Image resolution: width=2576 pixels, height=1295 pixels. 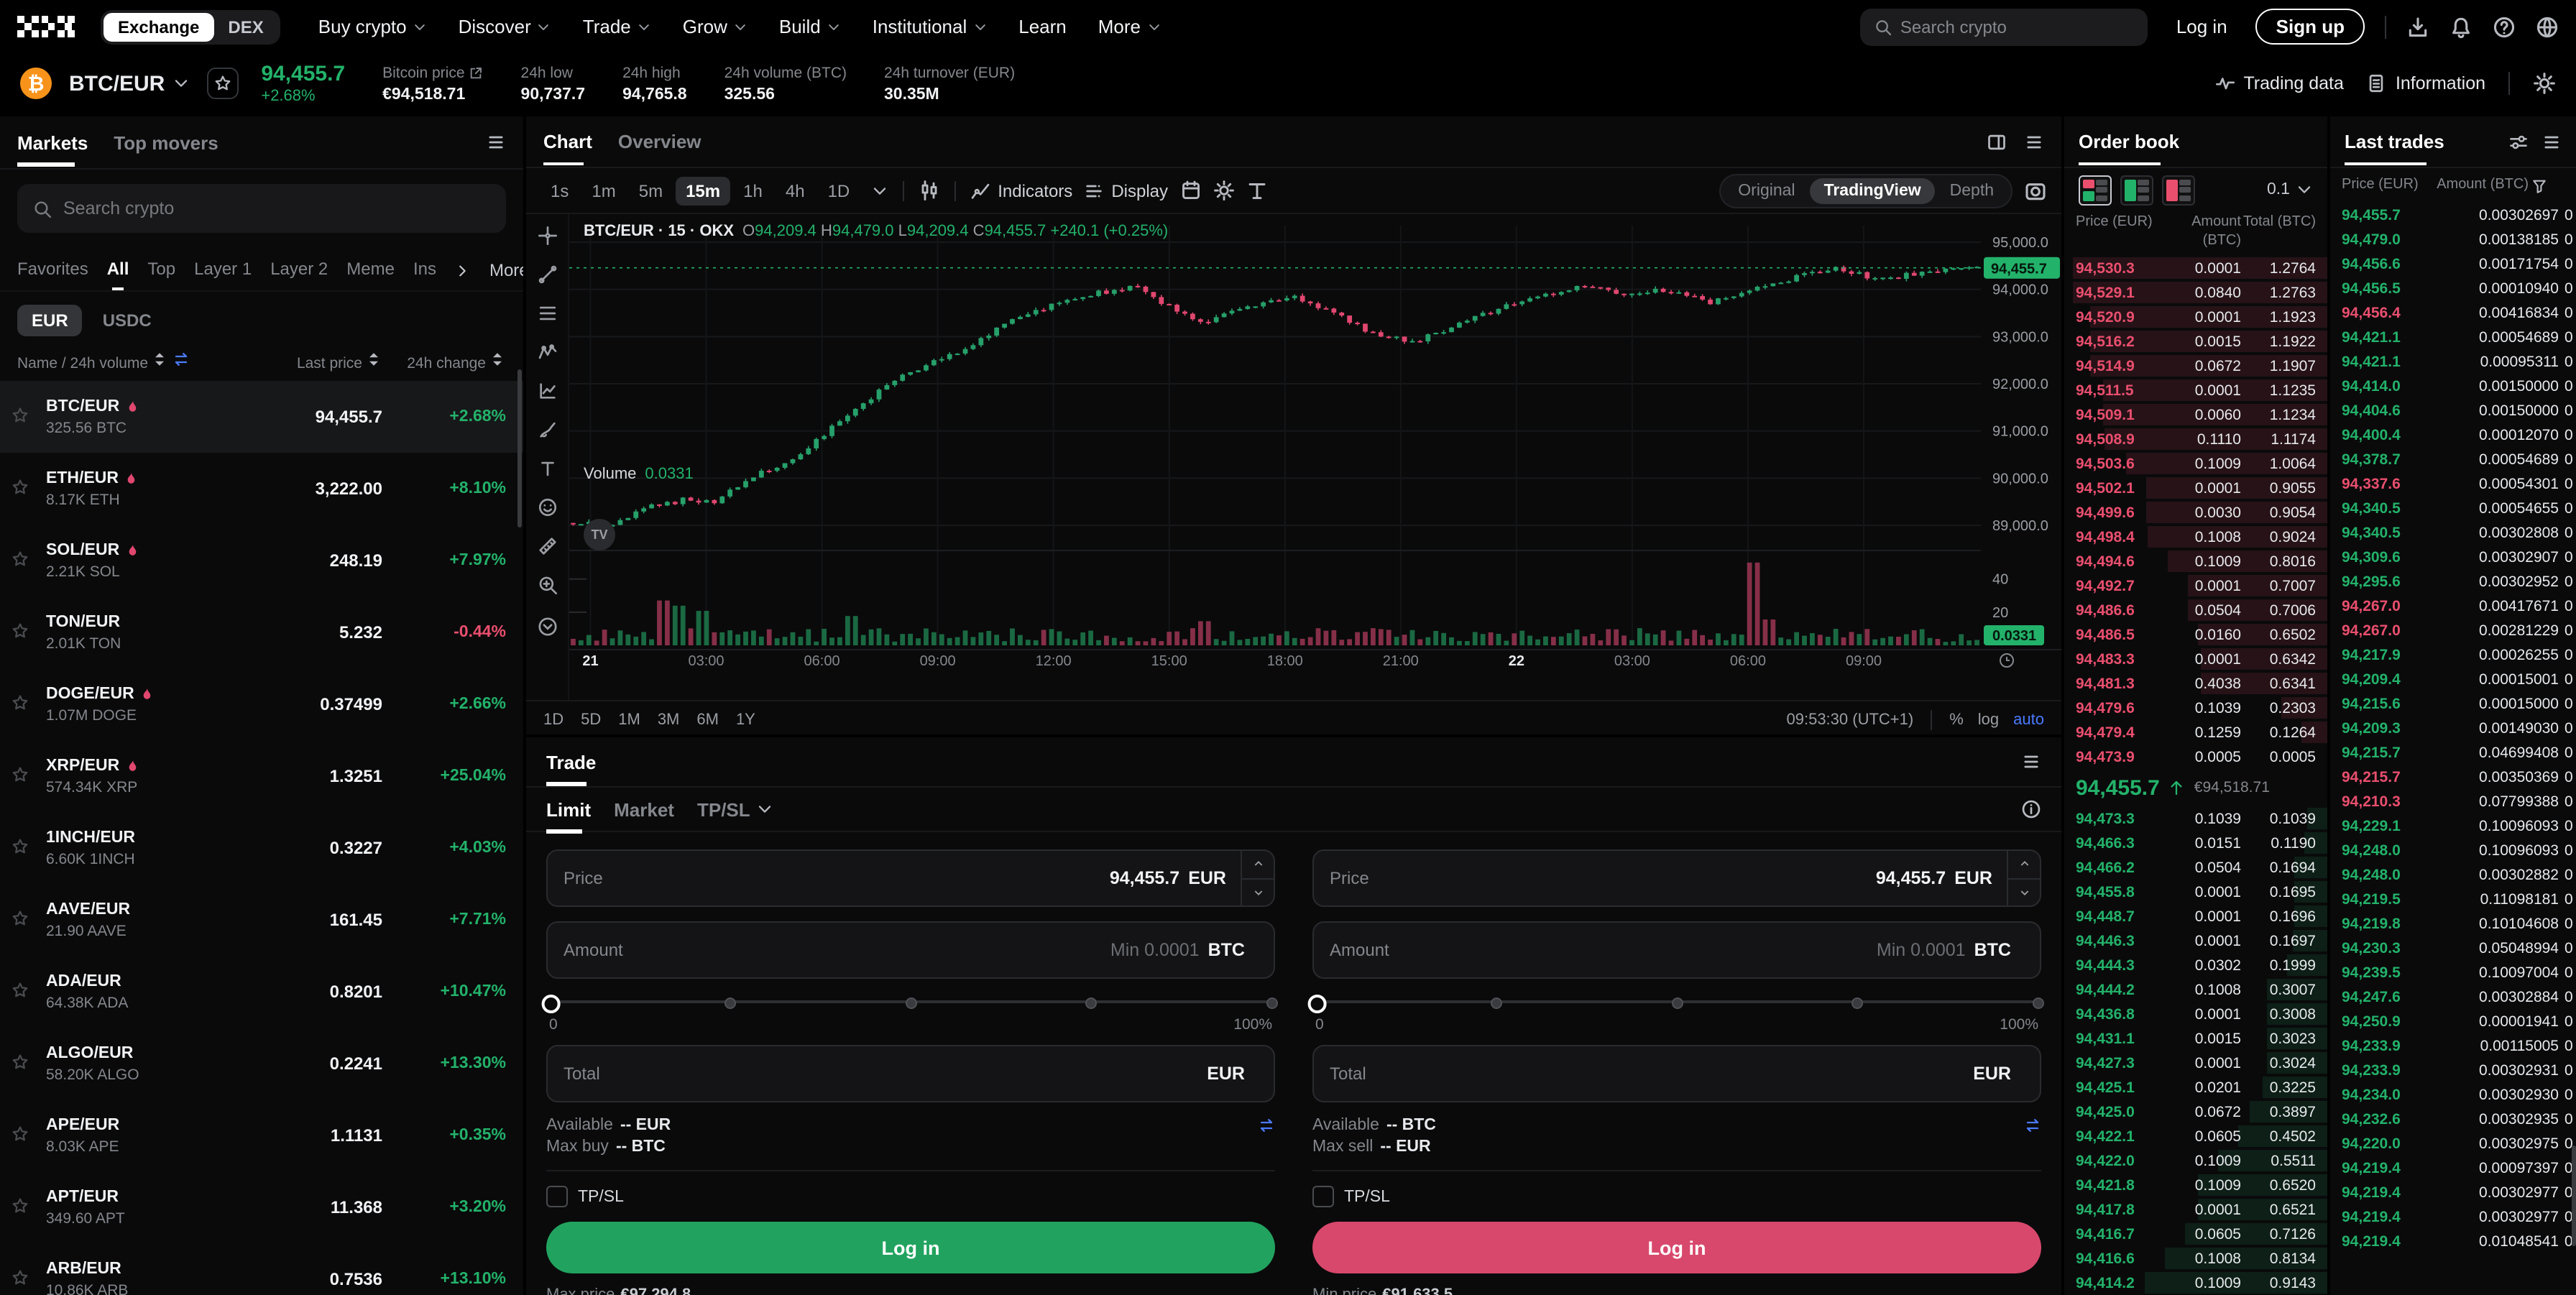 What do you see at coordinates (2195, 585) in the screenshot?
I see `order-book-ask-row: 94,492.7 0.0001 0.7007` at bounding box center [2195, 585].